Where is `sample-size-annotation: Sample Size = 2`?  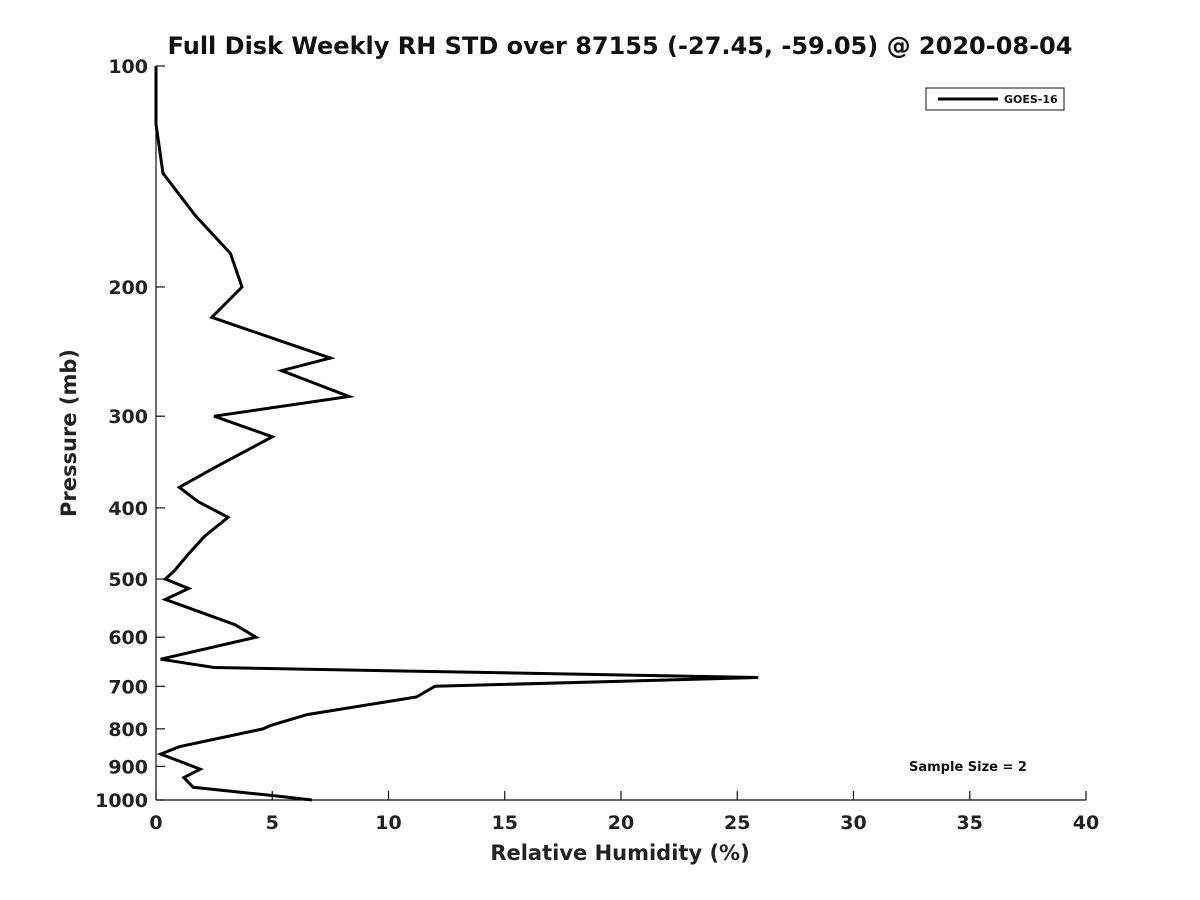
sample-size-annotation: Sample Size = 2 is located at coordinates (968, 767).